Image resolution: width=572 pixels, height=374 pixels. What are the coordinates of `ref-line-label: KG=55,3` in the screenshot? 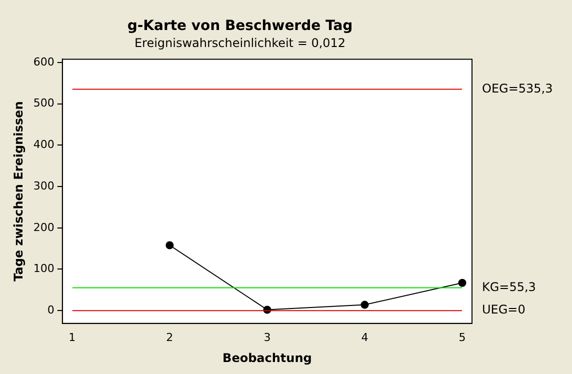 It's located at (509, 287).